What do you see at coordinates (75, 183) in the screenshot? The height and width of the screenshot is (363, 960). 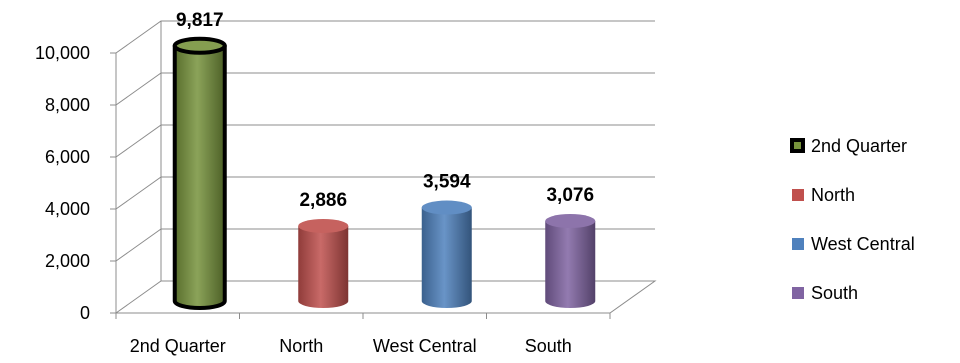 I see `y-axis-ticks: 0 2,000 4,000 6,000 8,000 10,000` at bounding box center [75, 183].